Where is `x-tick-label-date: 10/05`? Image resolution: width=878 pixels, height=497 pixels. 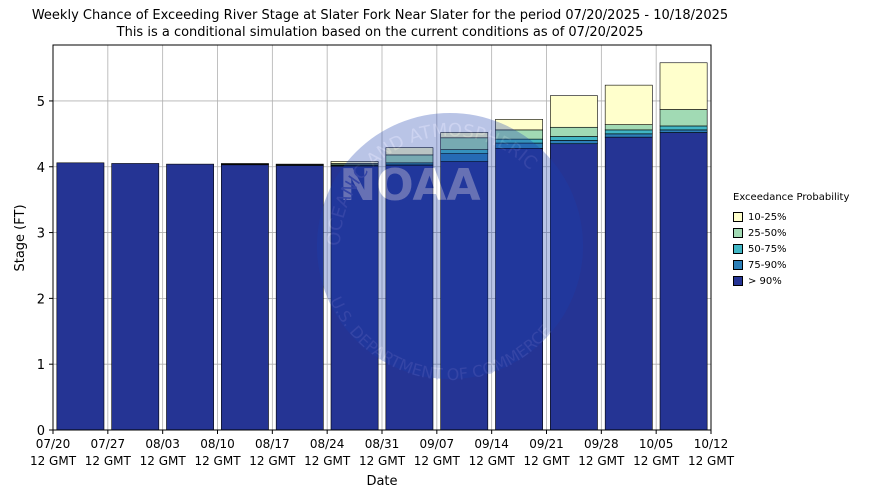 x-tick-label-date: 10/05 is located at coordinates (656, 444).